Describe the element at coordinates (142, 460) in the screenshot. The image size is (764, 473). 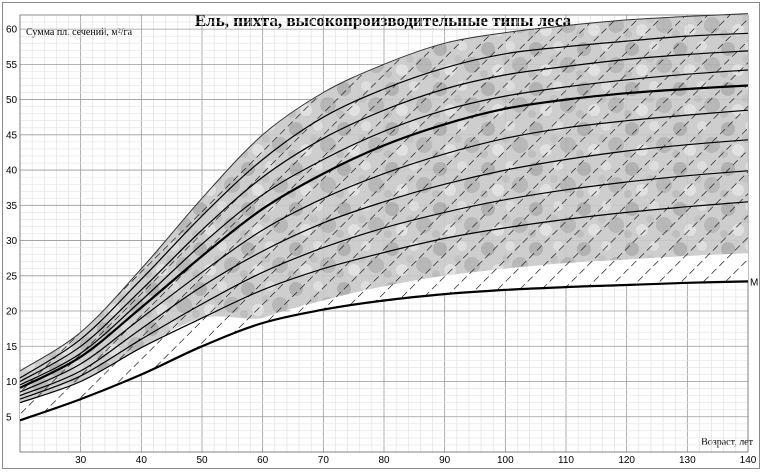
I see `x-tick-40: 40` at that location.